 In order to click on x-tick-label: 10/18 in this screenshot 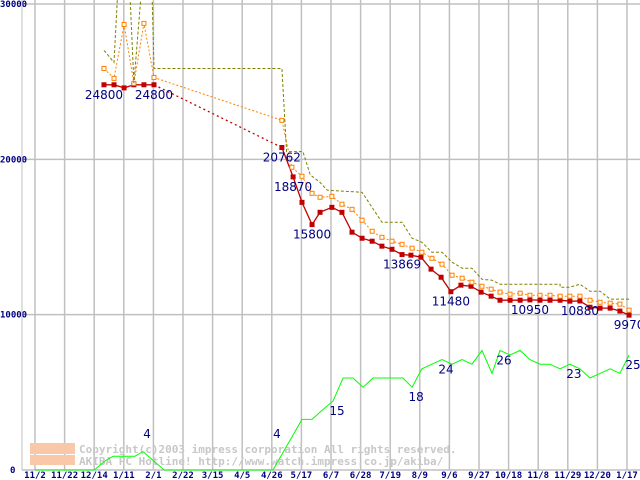, I will do `click(508, 475)`.